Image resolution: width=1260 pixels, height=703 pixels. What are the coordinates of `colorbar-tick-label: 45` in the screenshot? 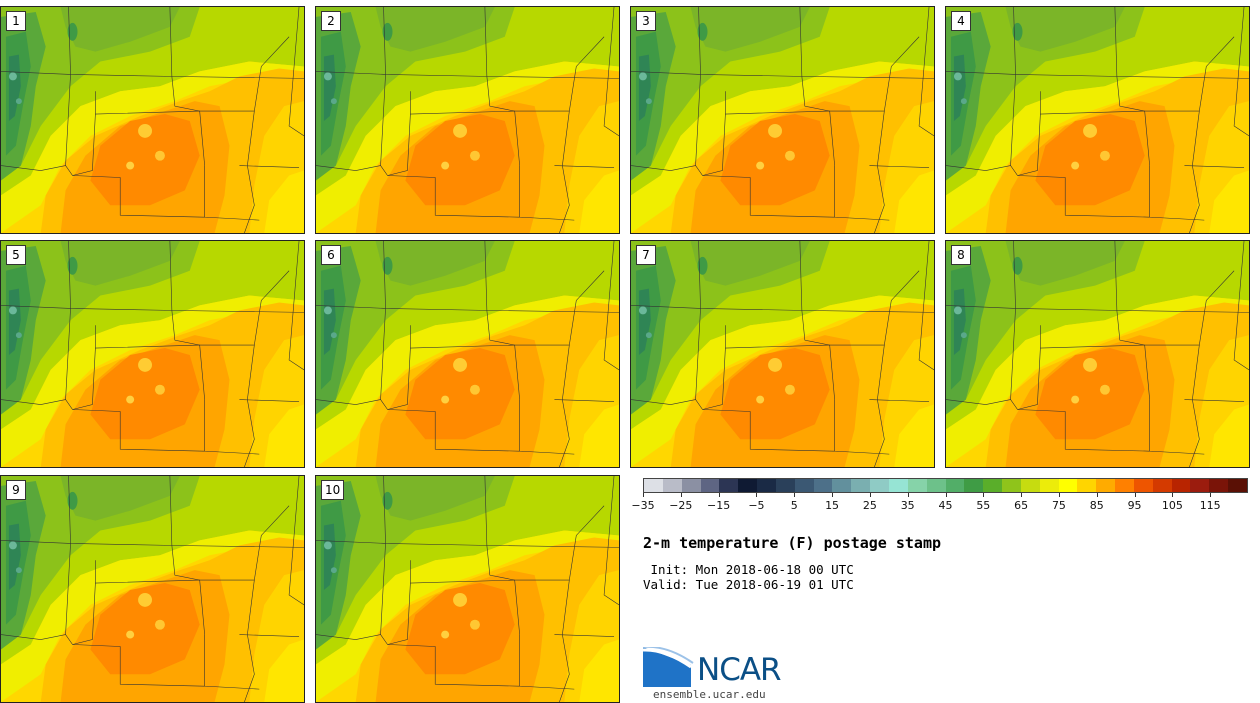 It's located at (945, 505).